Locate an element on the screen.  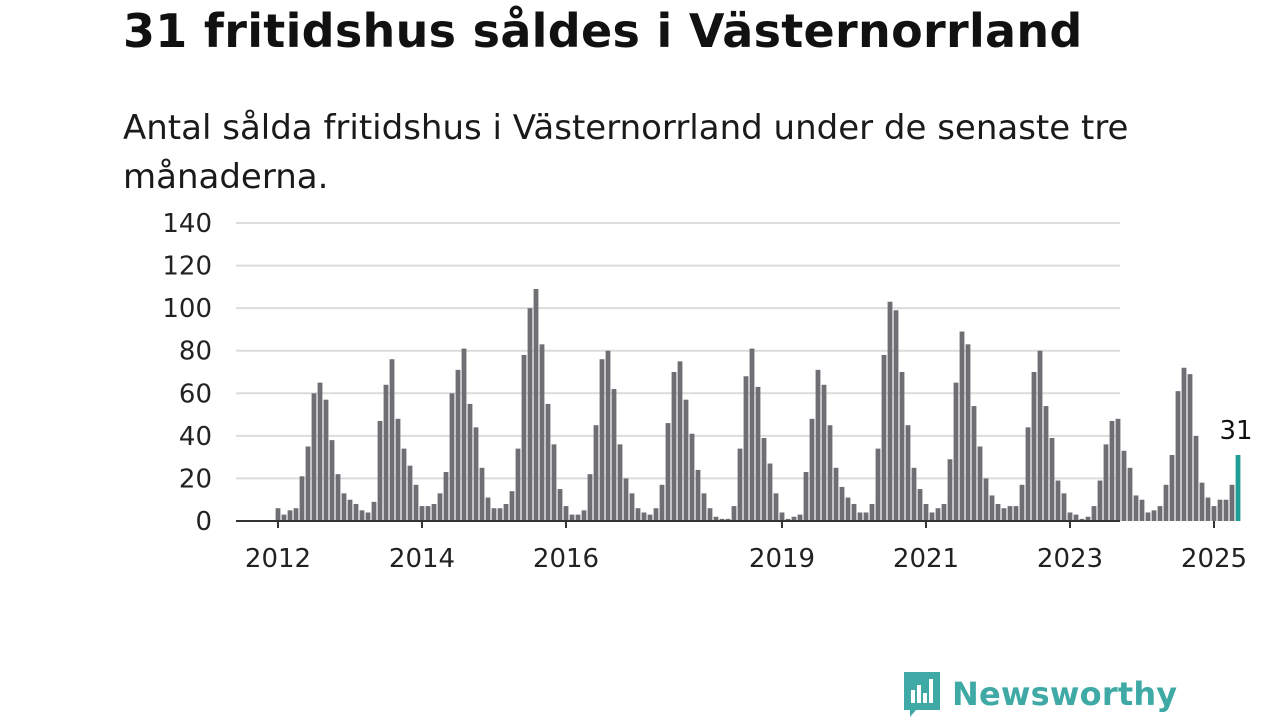
y-tick-label: 120 is located at coordinates (187, 267).